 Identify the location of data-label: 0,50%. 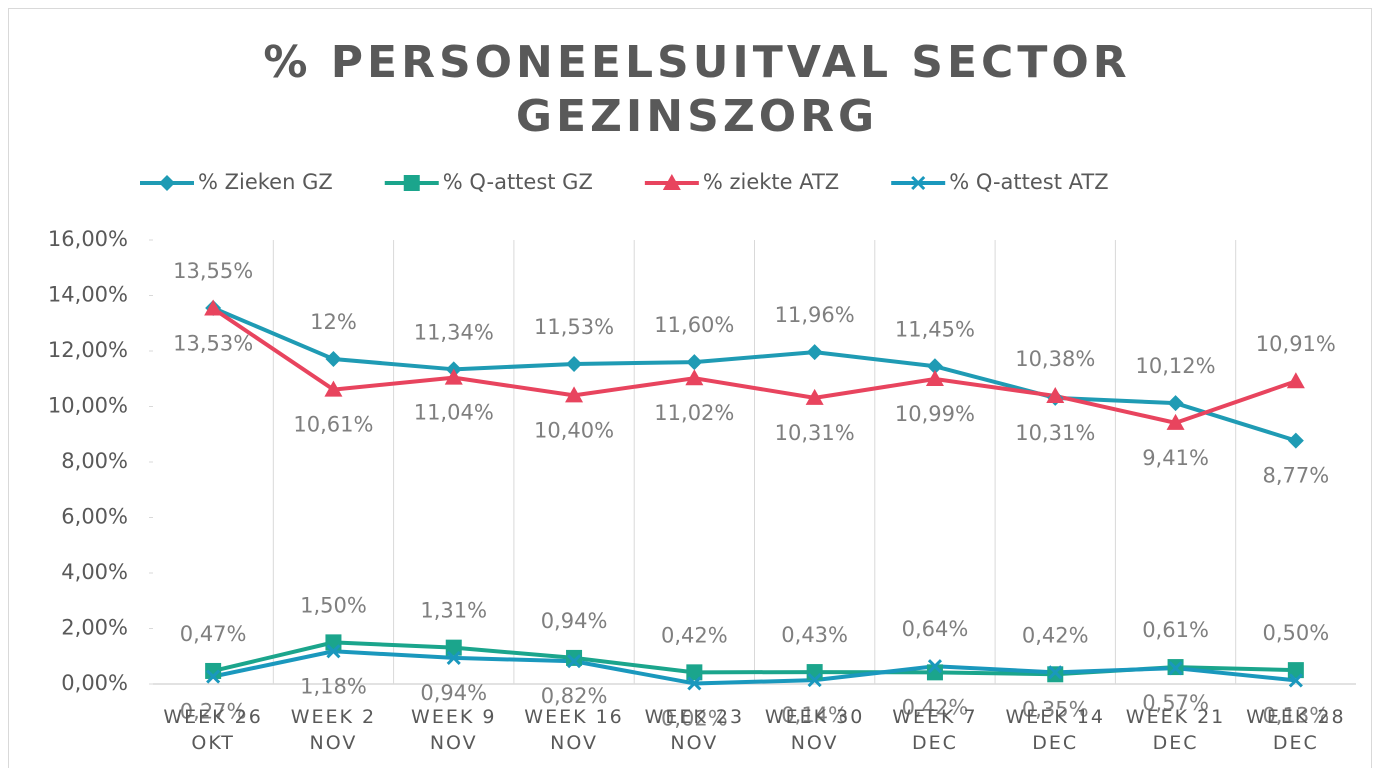
(1295, 633).